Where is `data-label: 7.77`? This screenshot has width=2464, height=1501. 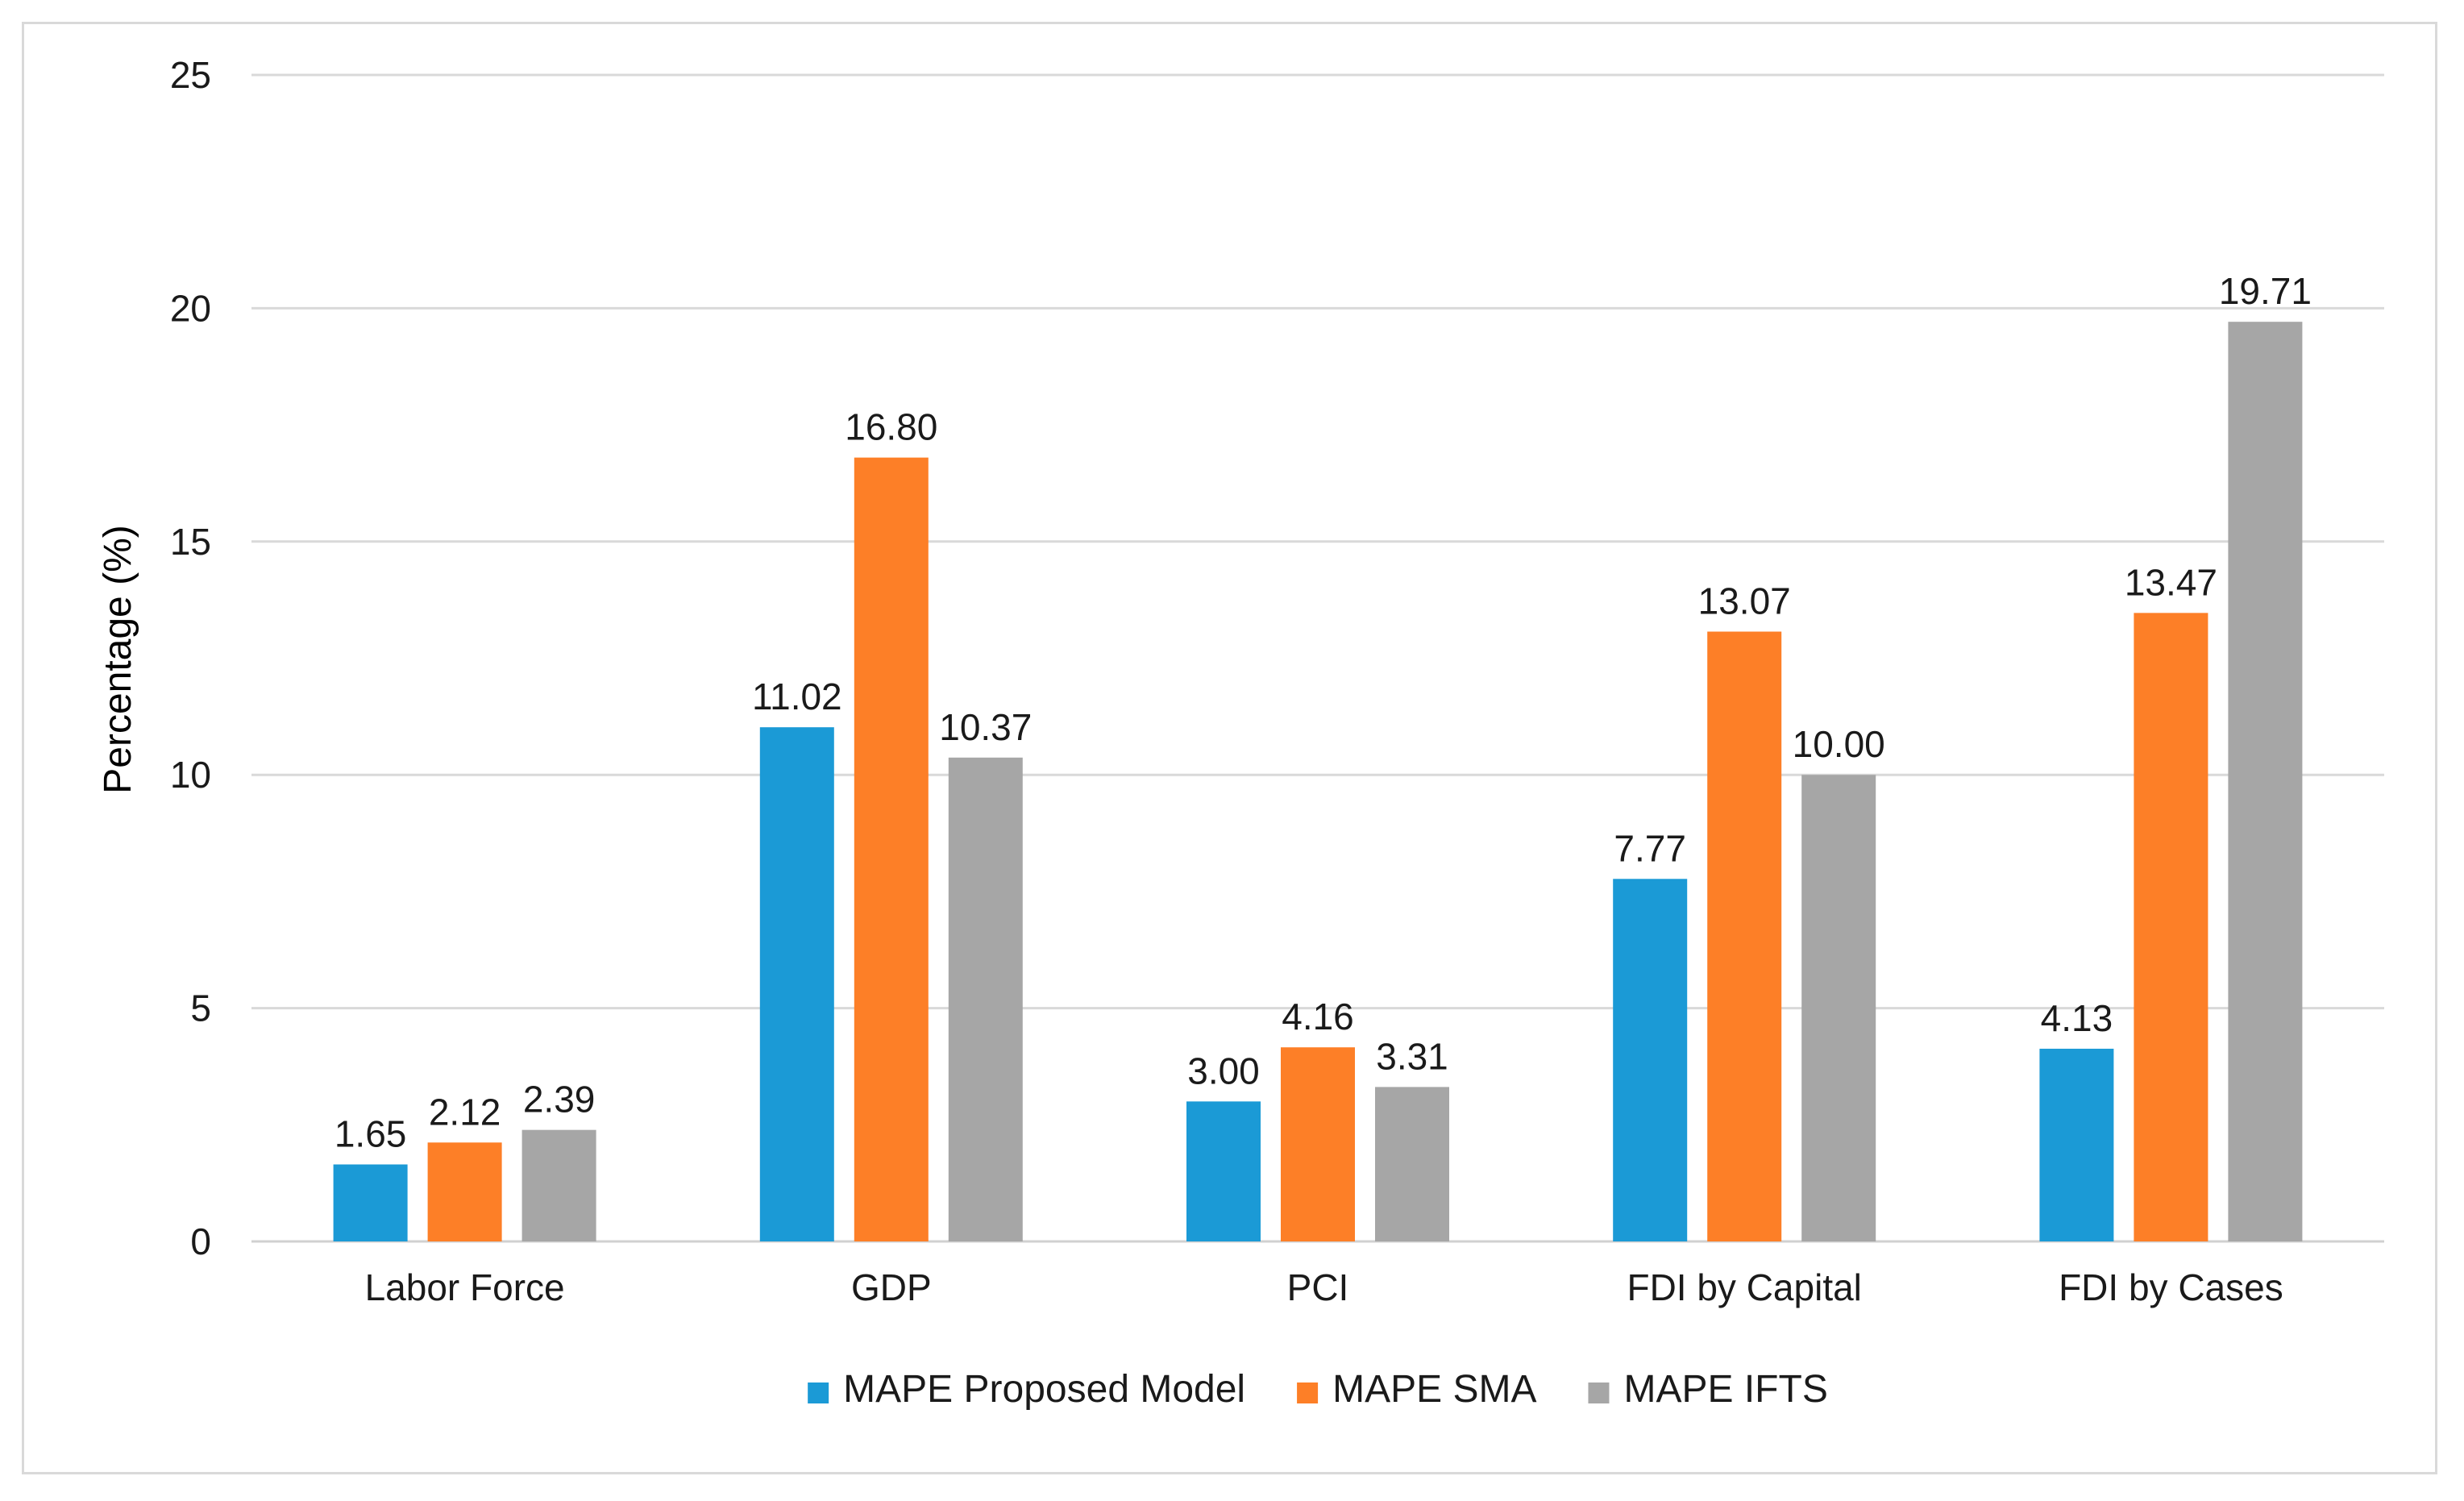 data-label: 7.77 is located at coordinates (1650, 848).